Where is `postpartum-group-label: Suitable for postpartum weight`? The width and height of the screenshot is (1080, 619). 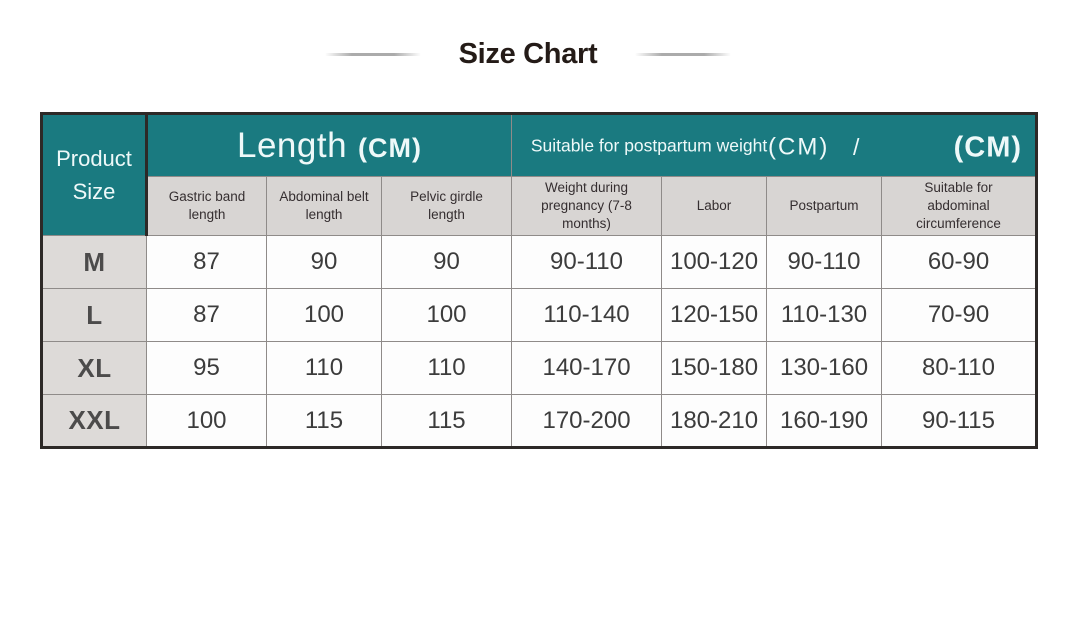
postpartum-group-label: Suitable for postpartum weight is located at coordinates (649, 145).